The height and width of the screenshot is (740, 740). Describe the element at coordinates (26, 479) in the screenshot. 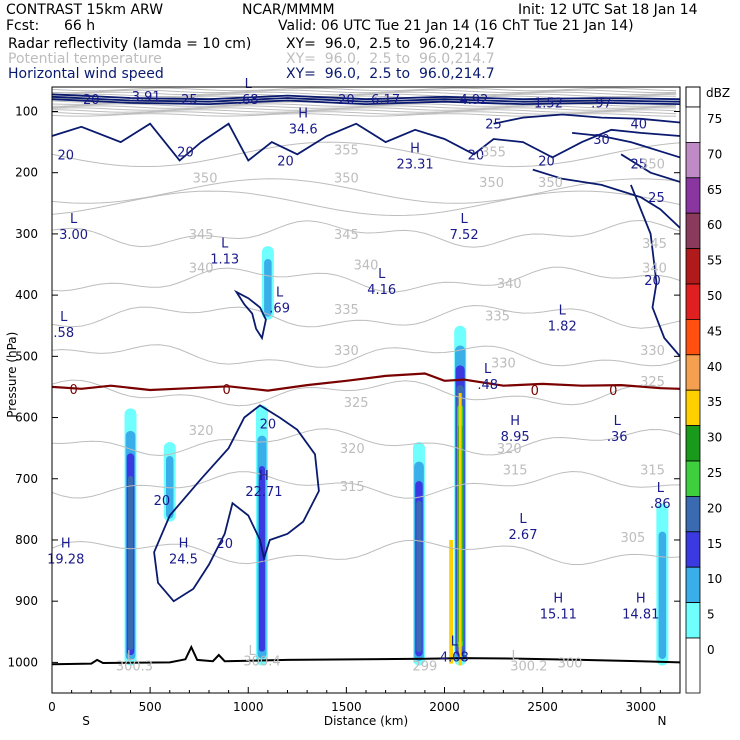

I see `y-tick-label: 700` at that location.